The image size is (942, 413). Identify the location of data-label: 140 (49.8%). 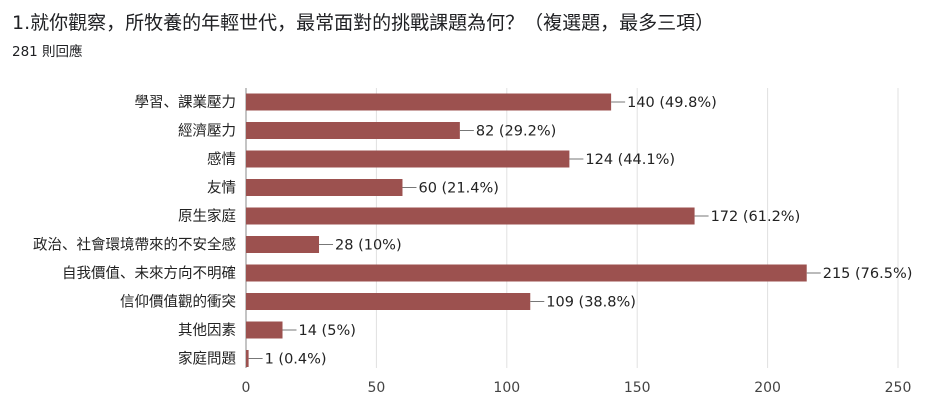
(672, 103).